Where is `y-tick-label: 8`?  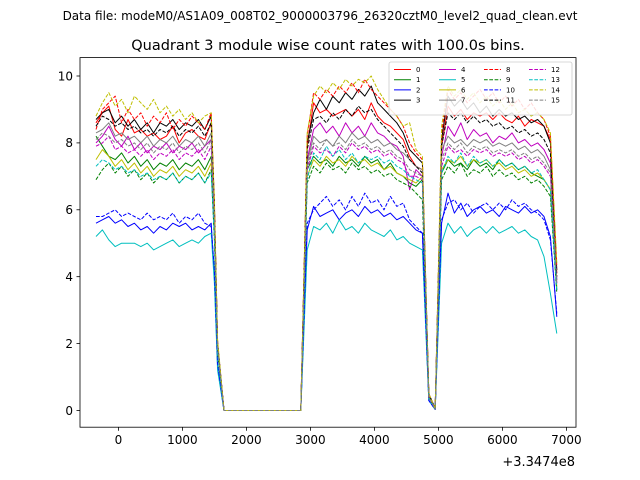 y-tick-label: 8 is located at coordinates (69, 143).